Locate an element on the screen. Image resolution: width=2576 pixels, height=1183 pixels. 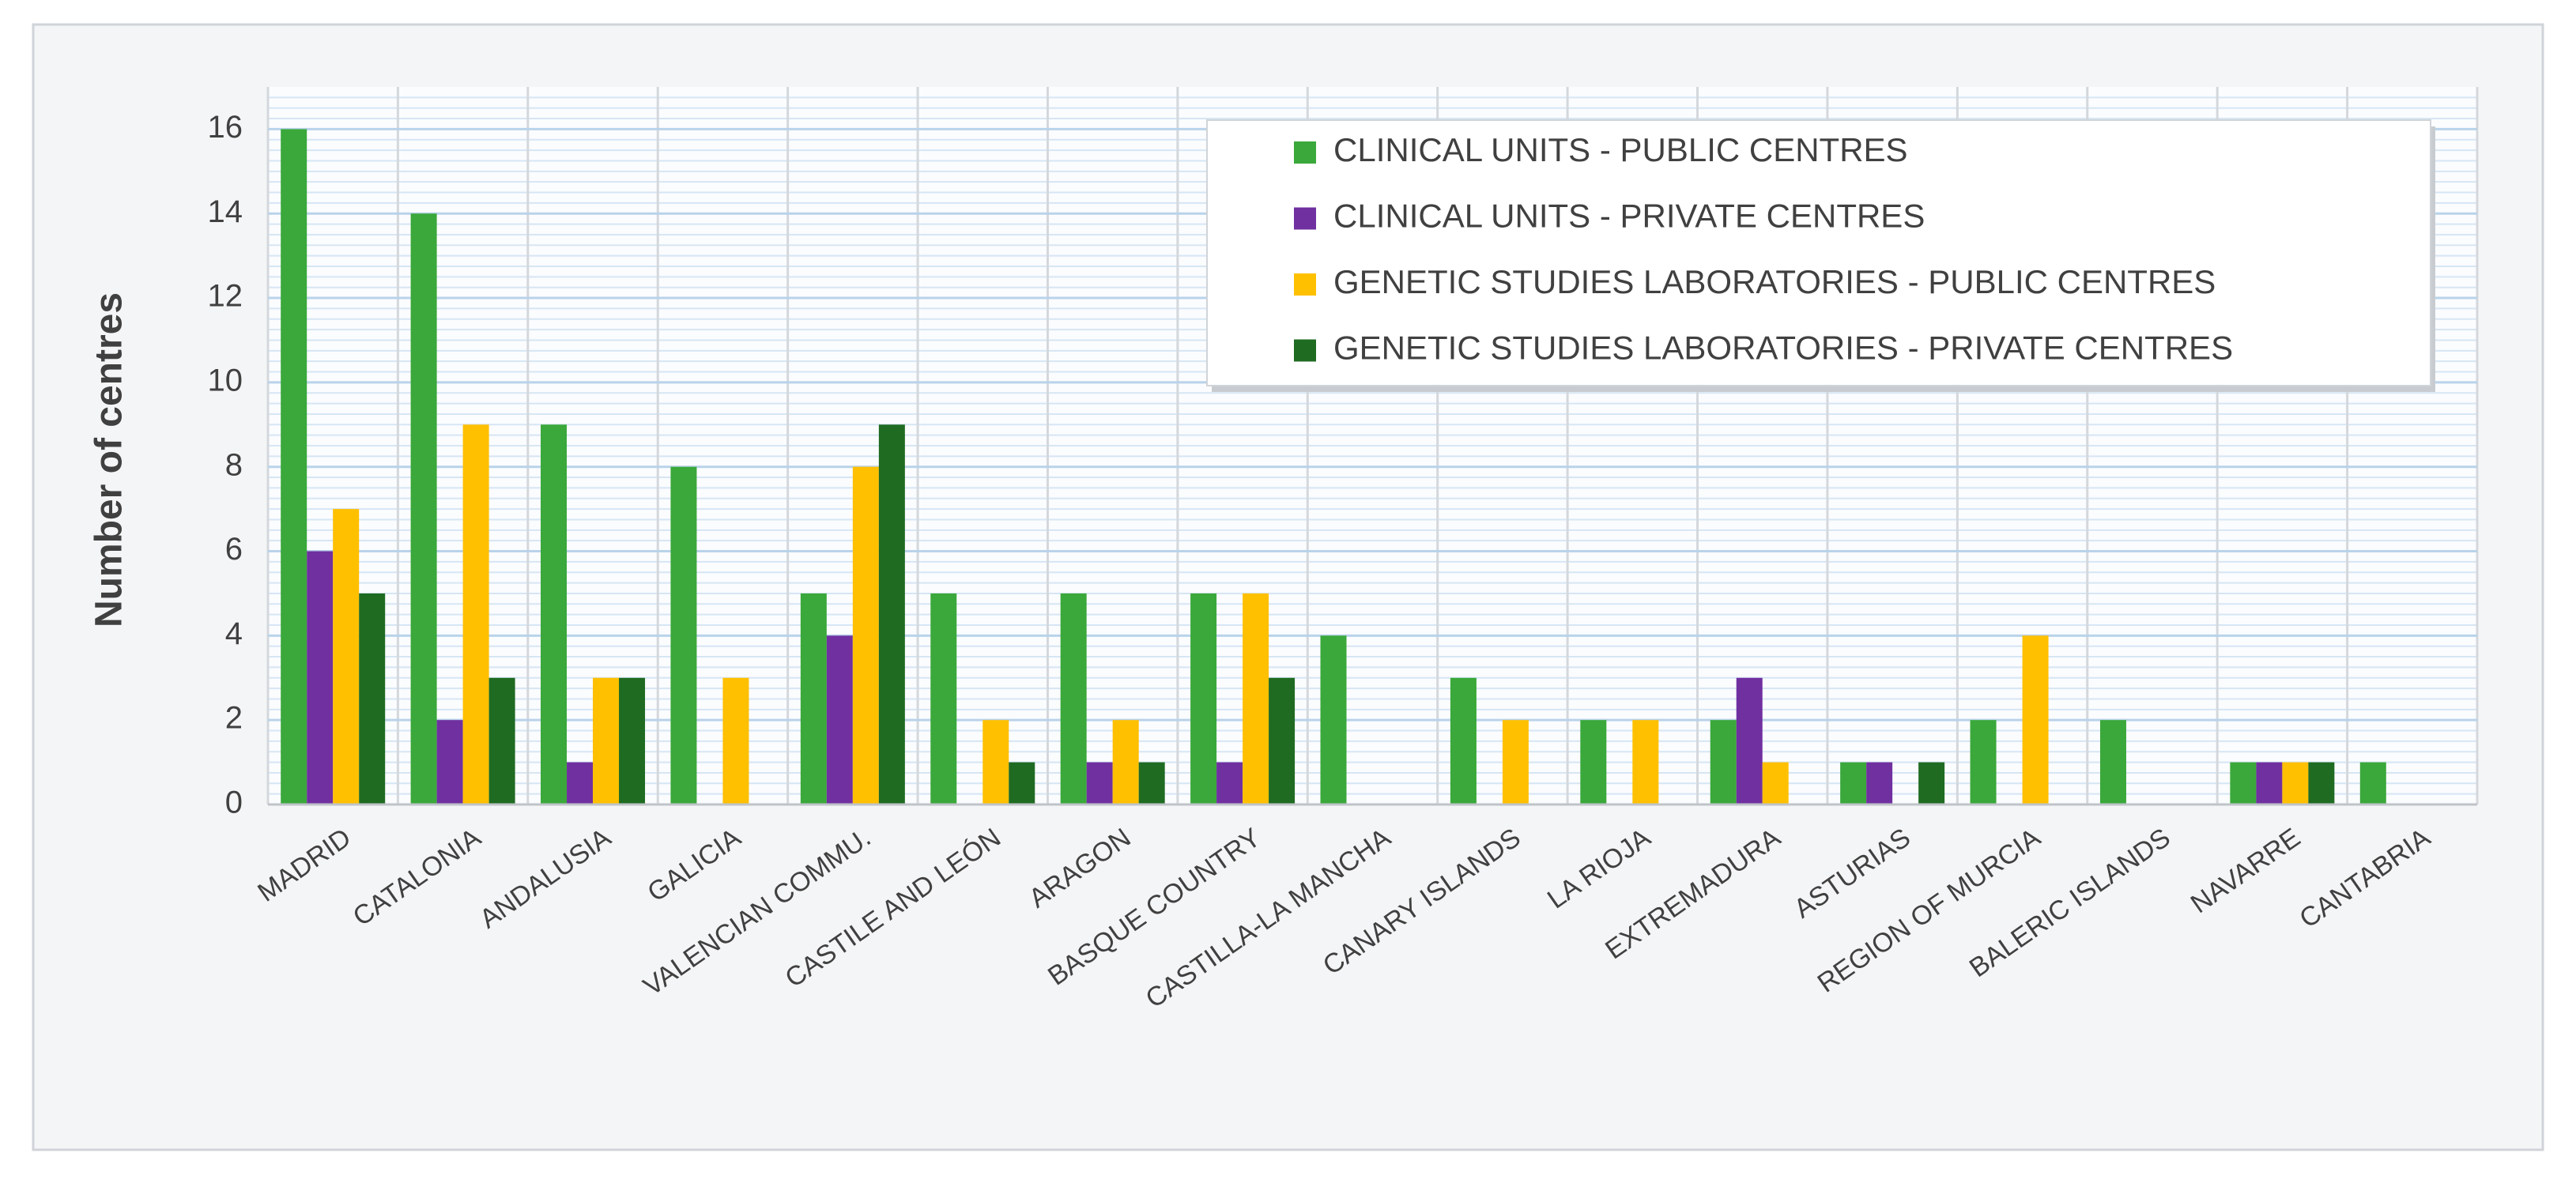
y-tick-label: 12 is located at coordinates (225, 296).